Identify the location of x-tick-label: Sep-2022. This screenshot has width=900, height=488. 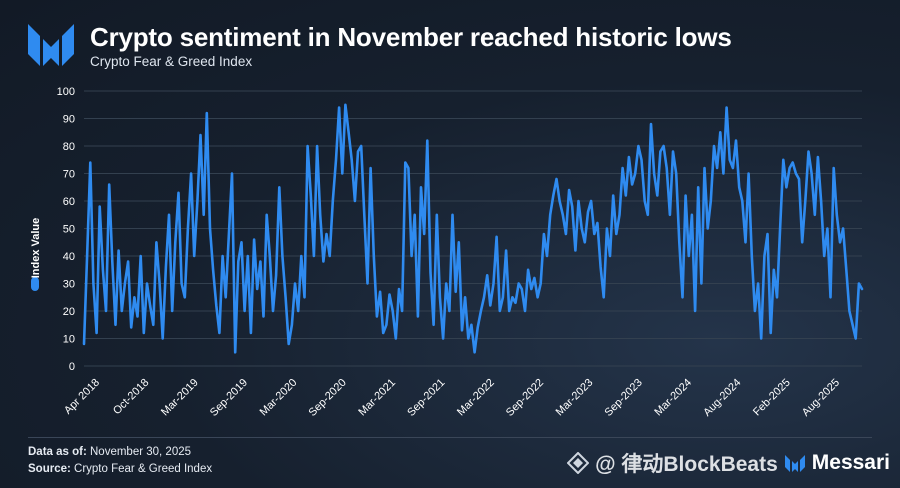
(525, 398).